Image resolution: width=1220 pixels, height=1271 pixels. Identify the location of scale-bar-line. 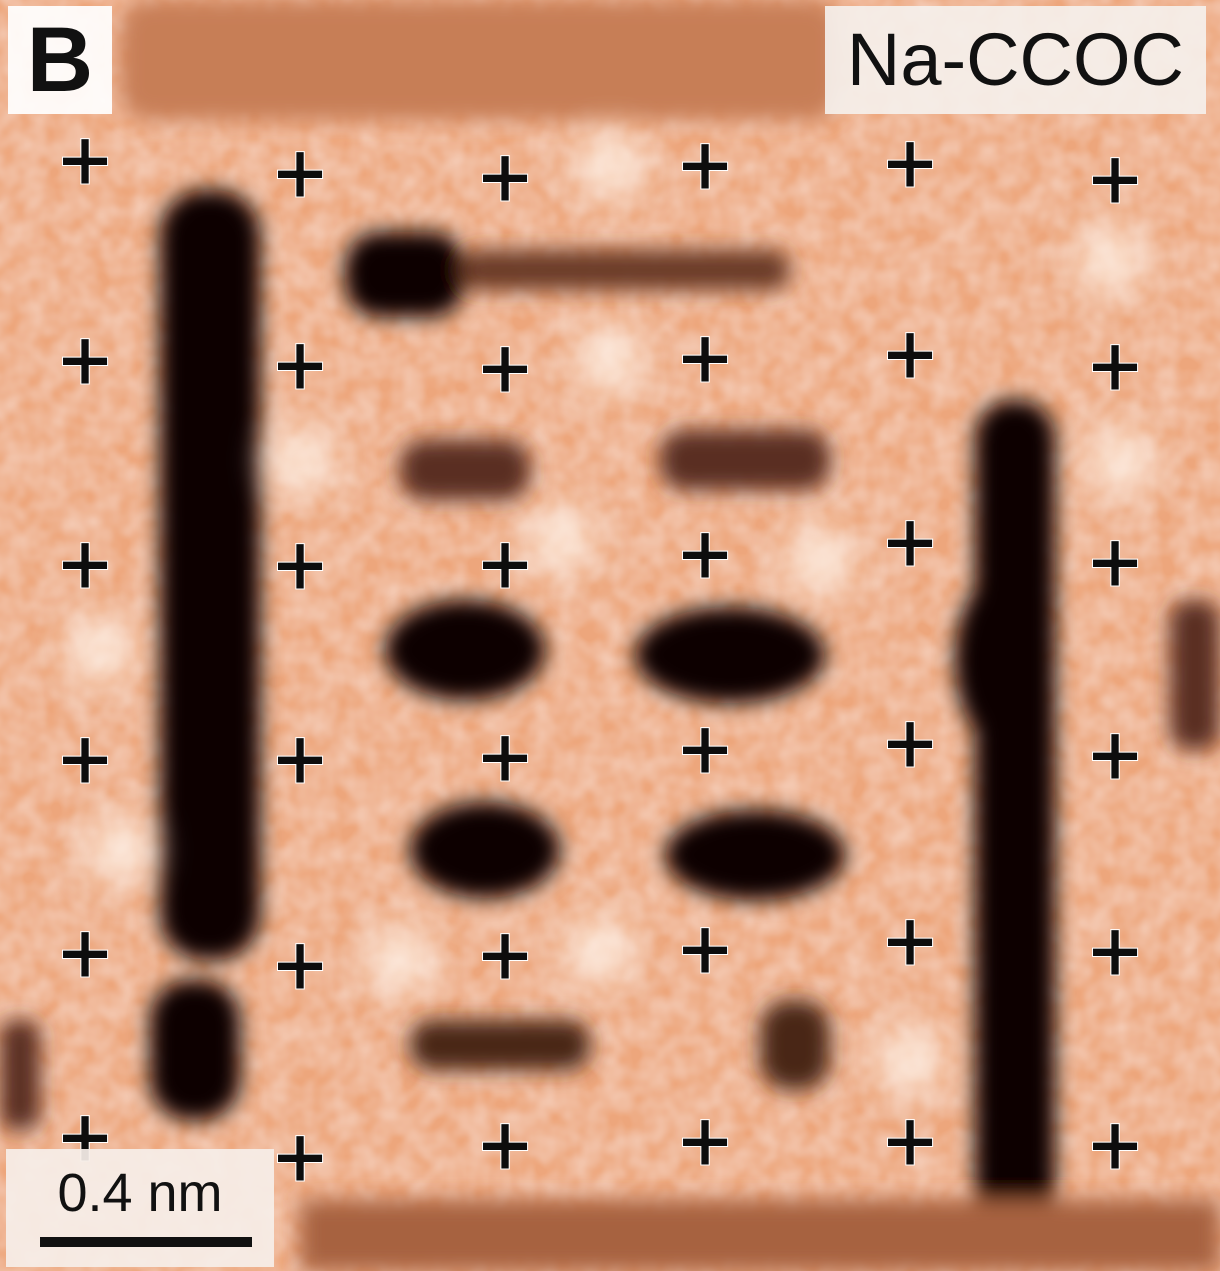
(146, 1242).